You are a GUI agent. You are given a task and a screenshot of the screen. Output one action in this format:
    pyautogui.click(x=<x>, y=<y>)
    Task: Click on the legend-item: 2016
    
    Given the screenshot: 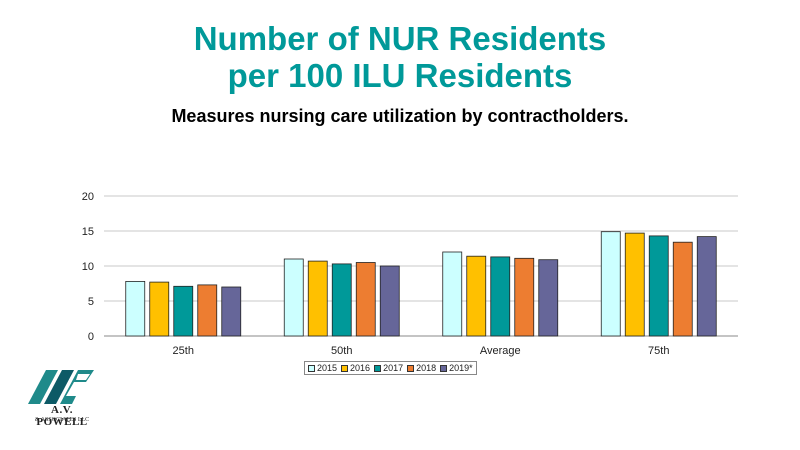 What is the action you would take?
    pyautogui.click(x=355, y=368)
    